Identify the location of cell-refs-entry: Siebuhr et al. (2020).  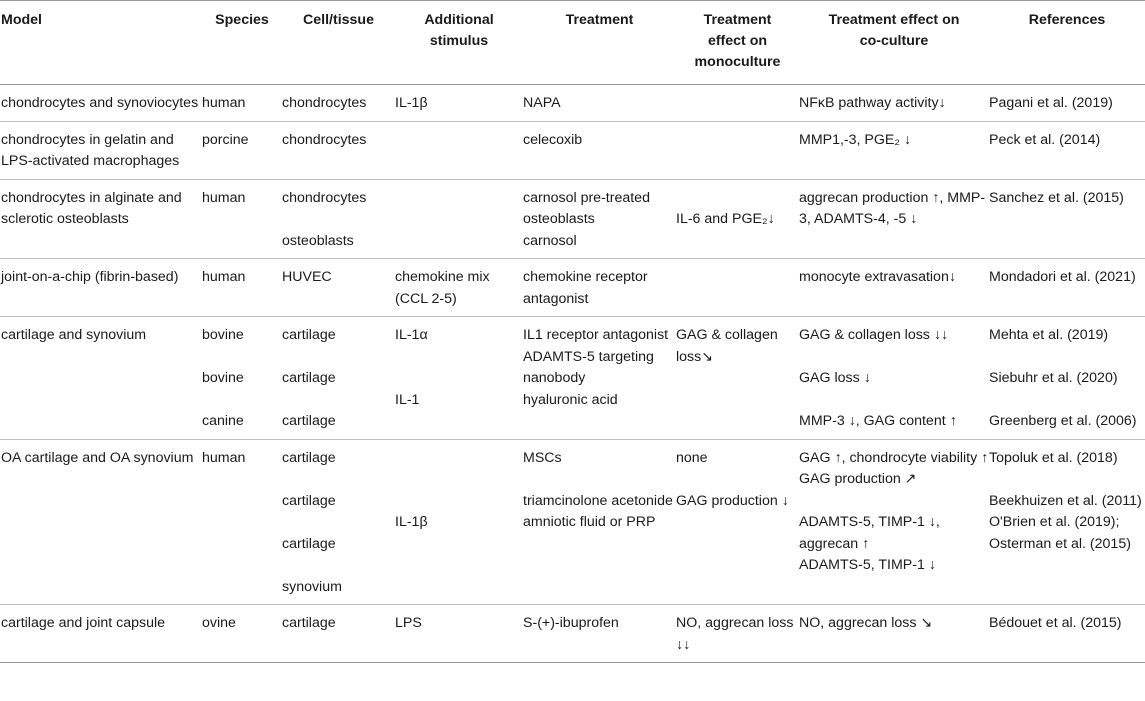
(1053, 378).